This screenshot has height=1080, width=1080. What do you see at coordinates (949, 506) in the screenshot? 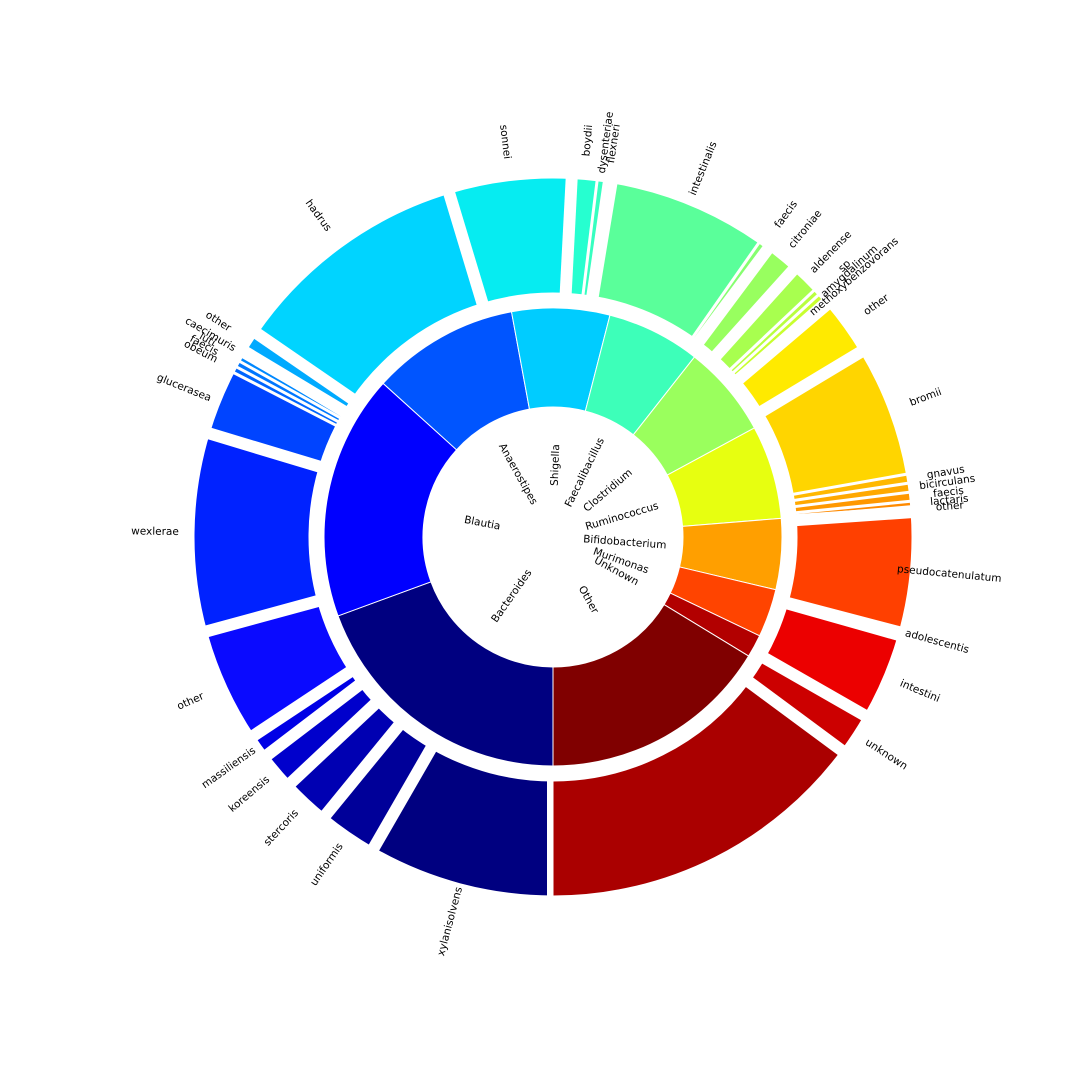
I see `outer-label-other: other` at bounding box center [949, 506].